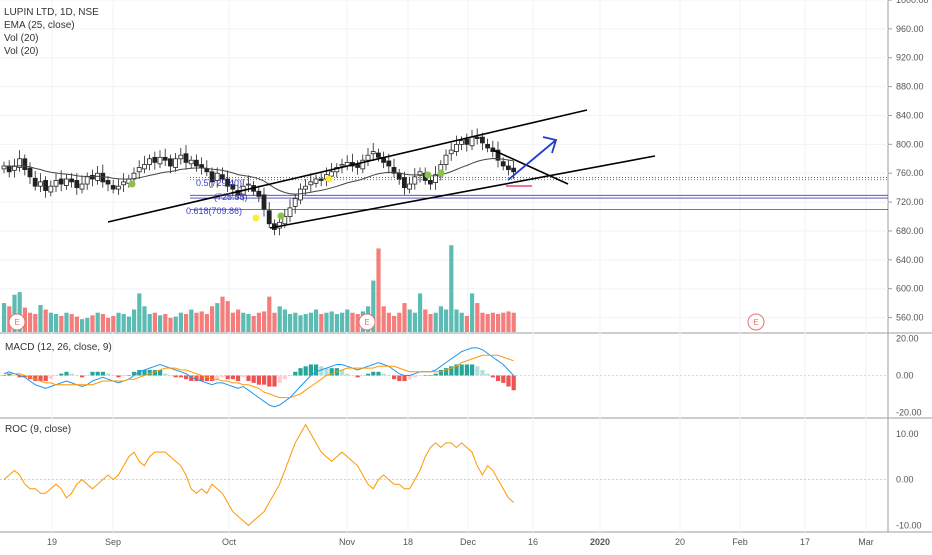 This screenshot has height=555, width=932. What do you see at coordinates (259, 376) in the screenshot?
I see `signal-line` at bounding box center [259, 376].